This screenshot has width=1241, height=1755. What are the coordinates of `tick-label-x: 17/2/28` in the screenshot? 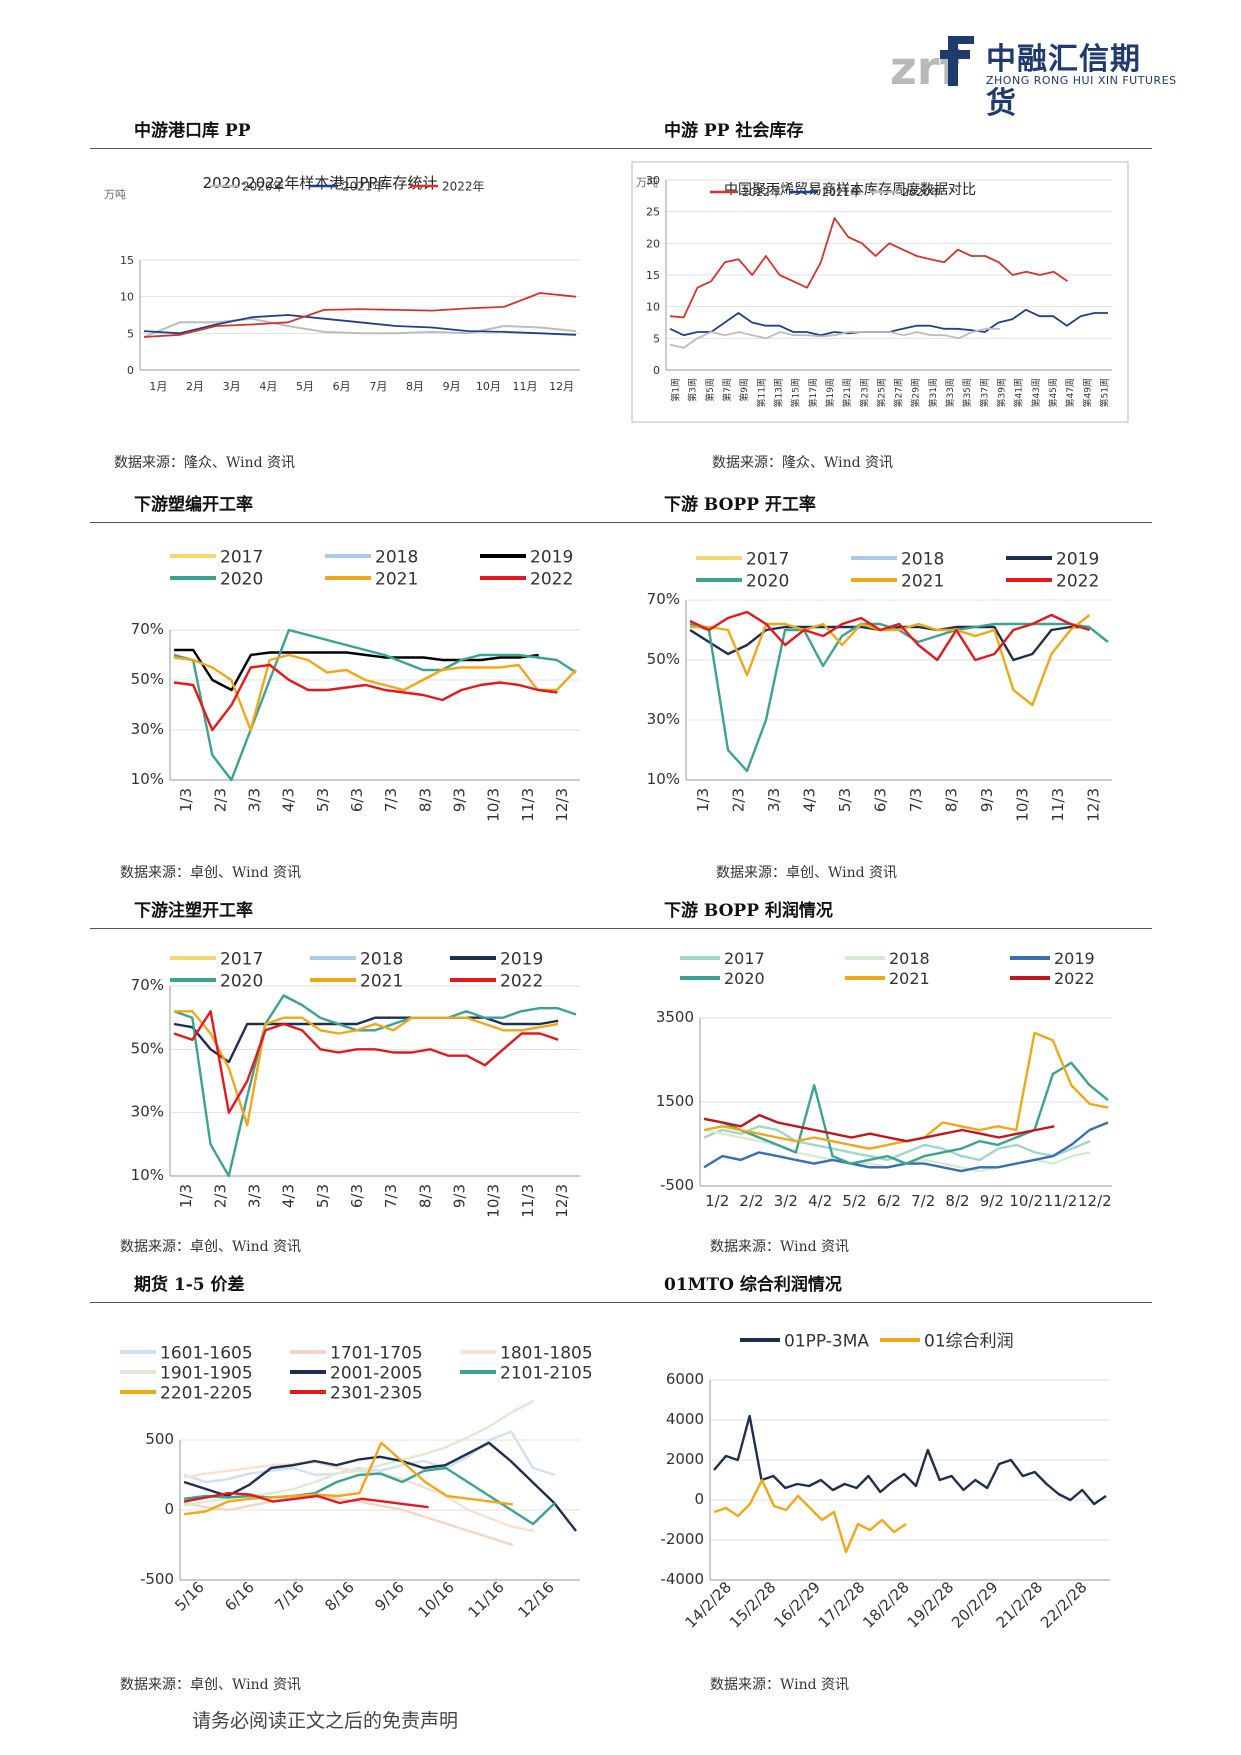 It's located at (842, 1605).